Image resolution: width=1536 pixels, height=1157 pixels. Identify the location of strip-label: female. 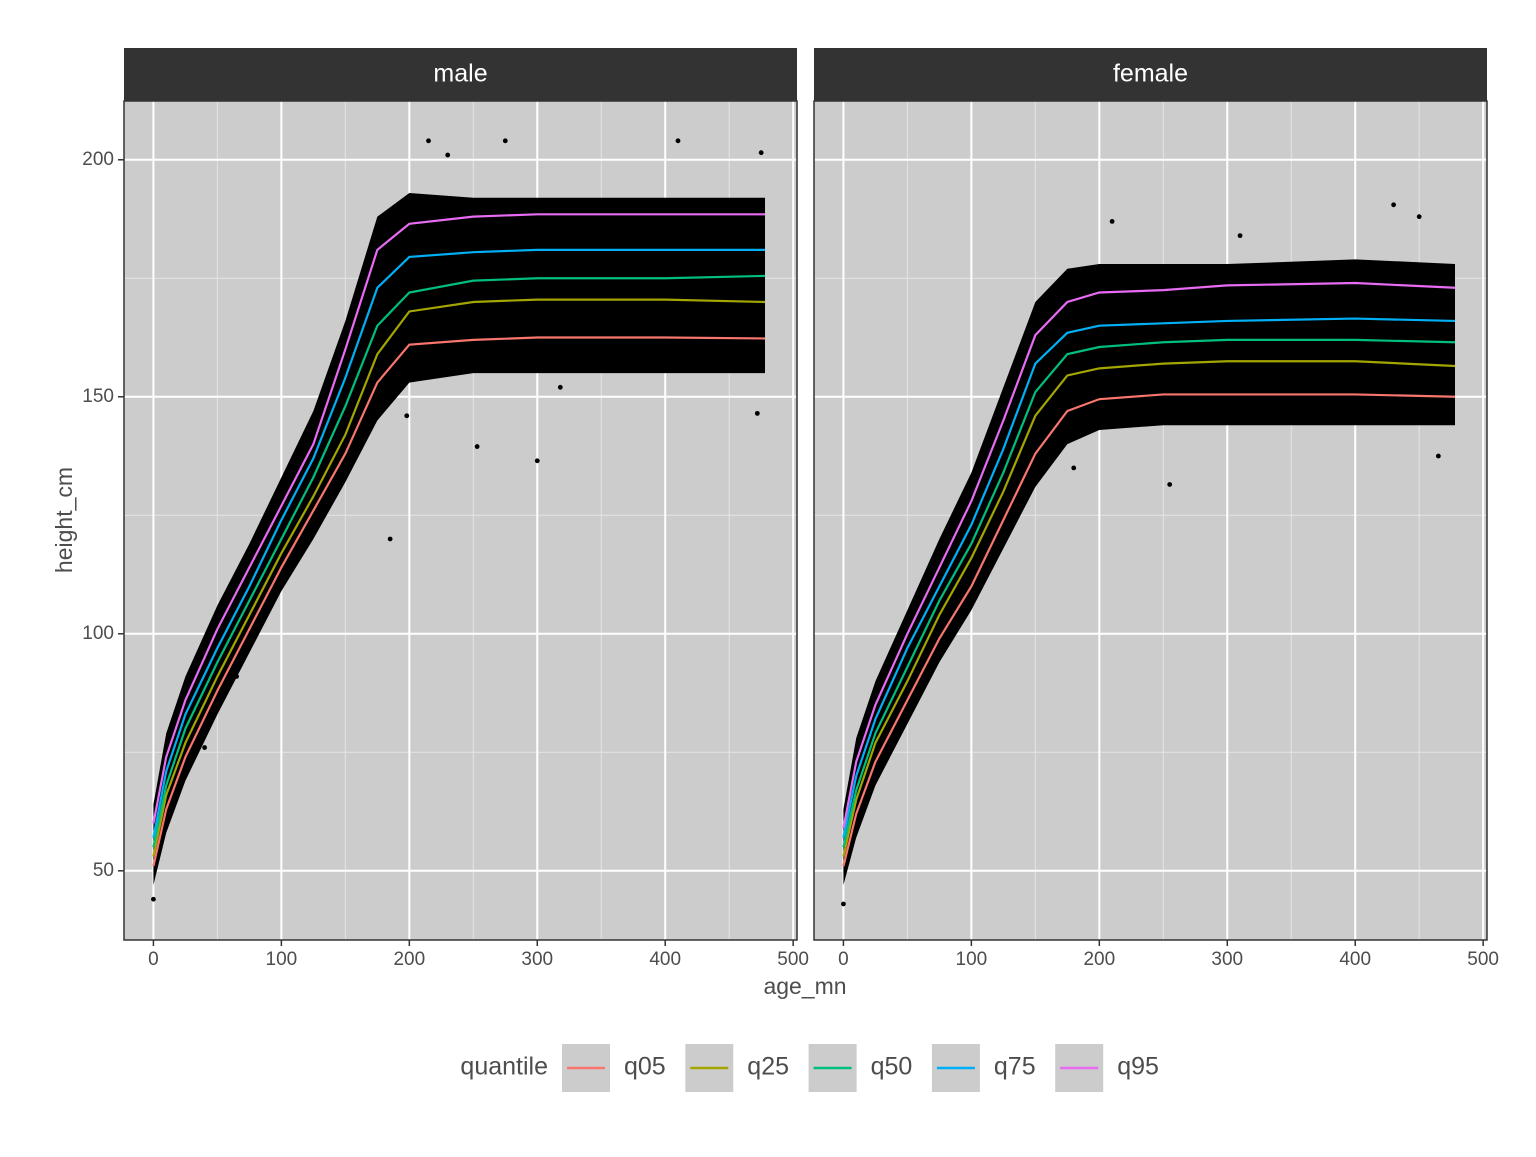
(1150, 74).